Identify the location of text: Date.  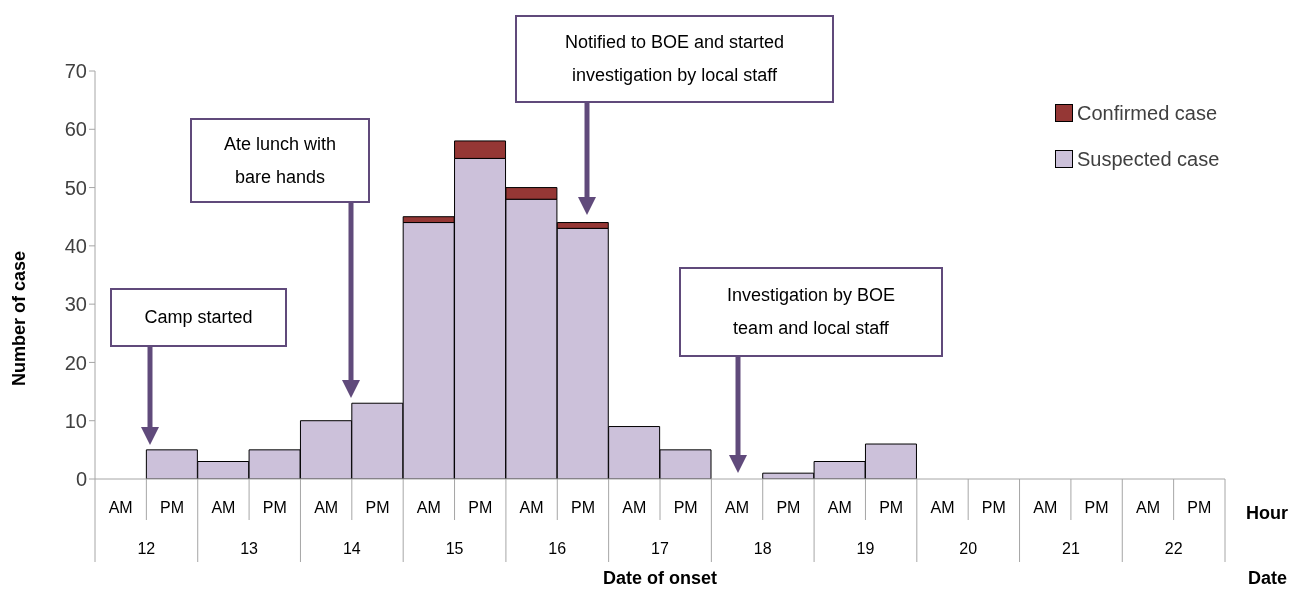
(1268, 578).